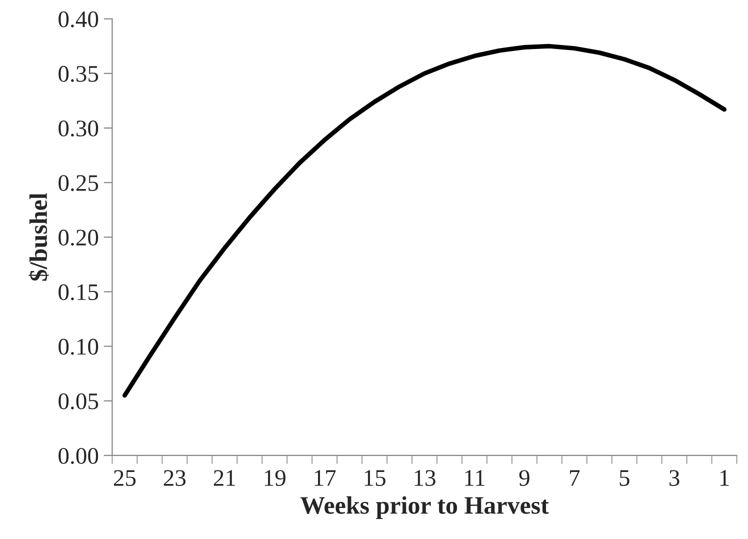 This screenshot has height=539, width=748. I want to click on x-tick-label: 5, so click(625, 478).